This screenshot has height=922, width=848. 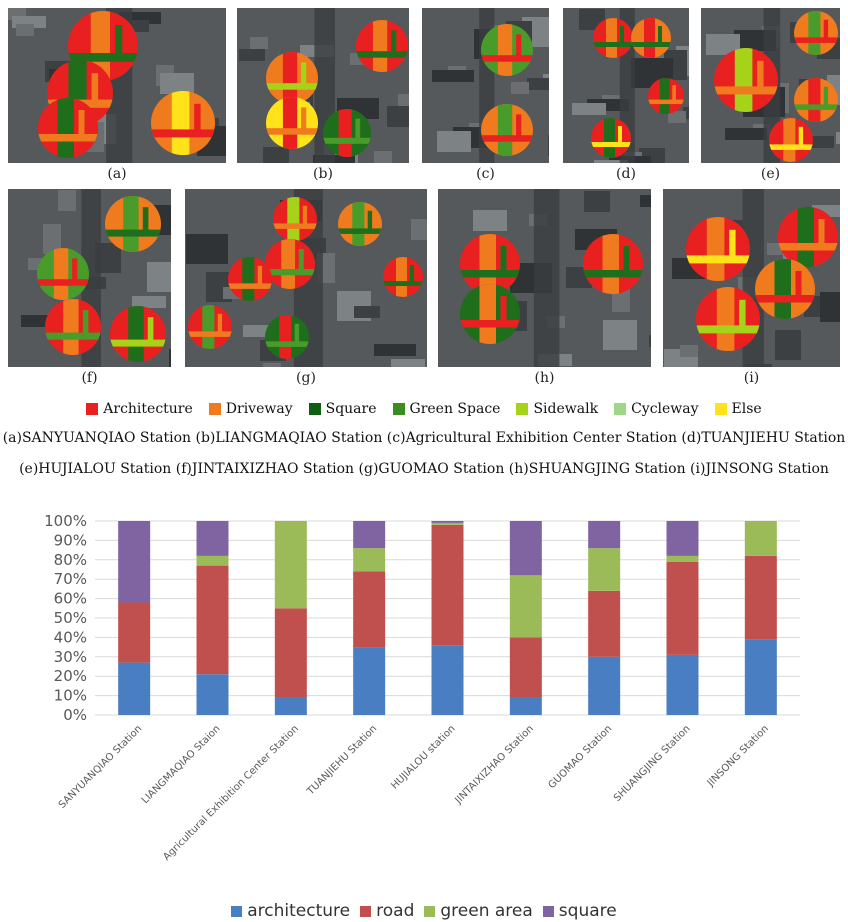 What do you see at coordinates (395, 911) in the screenshot?
I see `legend-label: road` at bounding box center [395, 911].